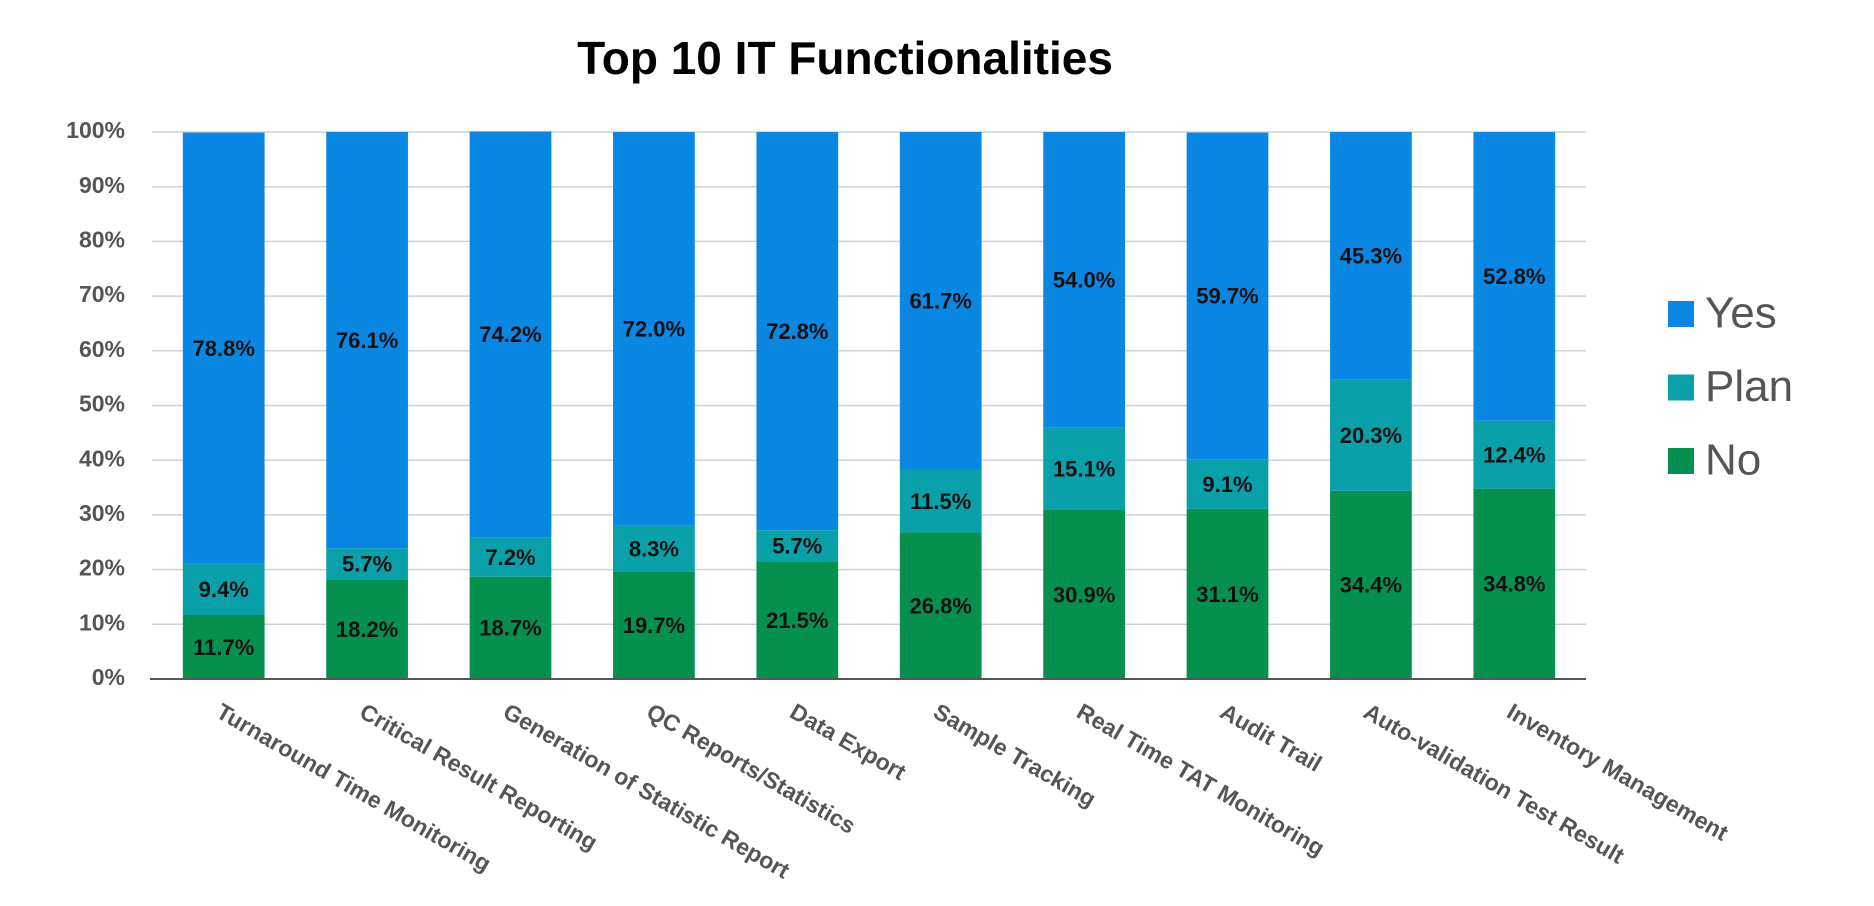 The image size is (1874, 906). I want to click on value-label: 30.9%, so click(1084, 594).